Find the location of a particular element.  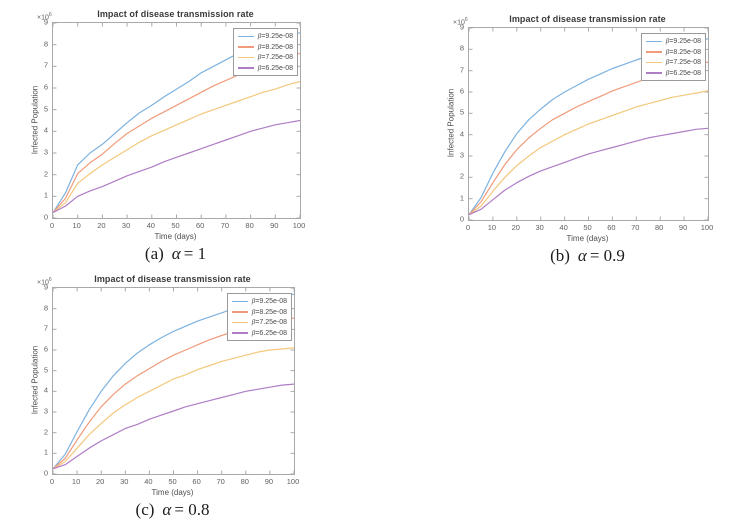

caption-value: = 0.9 is located at coordinates (607, 255).